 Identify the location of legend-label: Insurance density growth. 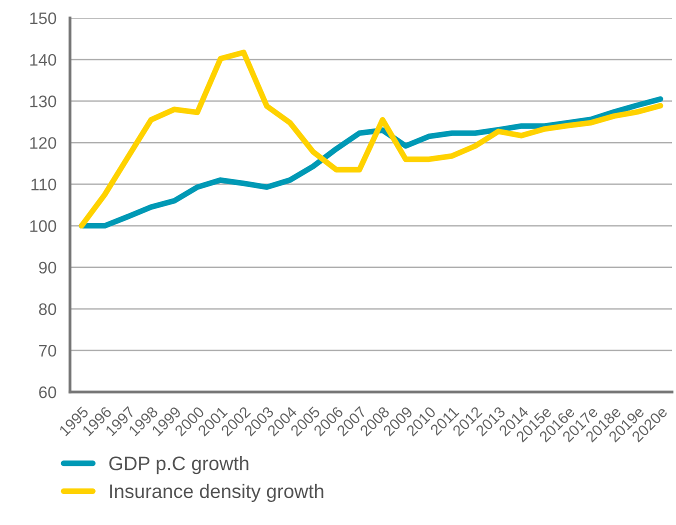
(217, 493).